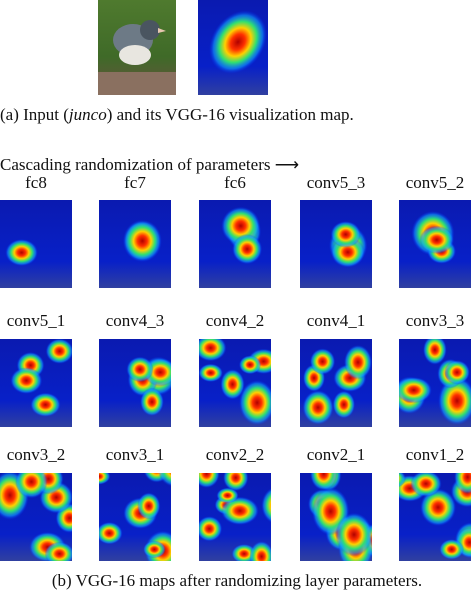  What do you see at coordinates (149, 164) in the screenshot?
I see `cascade-title: Cascading randomization of parameters ⟶` at bounding box center [149, 164].